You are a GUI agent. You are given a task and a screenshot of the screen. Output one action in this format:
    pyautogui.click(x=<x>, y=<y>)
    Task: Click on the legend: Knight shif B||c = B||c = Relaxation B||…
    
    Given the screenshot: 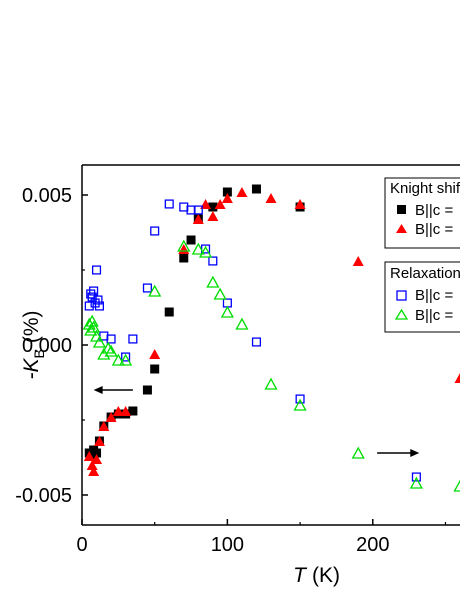 What is the action you would take?
    pyautogui.click(x=422, y=255)
    